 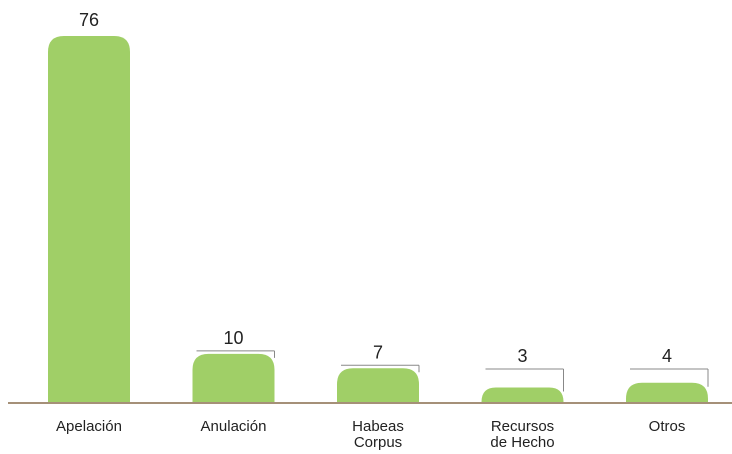 What do you see at coordinates (452, 371) in the screenshot?
I see `leader-lines-group` at bounding box center [452, 371].